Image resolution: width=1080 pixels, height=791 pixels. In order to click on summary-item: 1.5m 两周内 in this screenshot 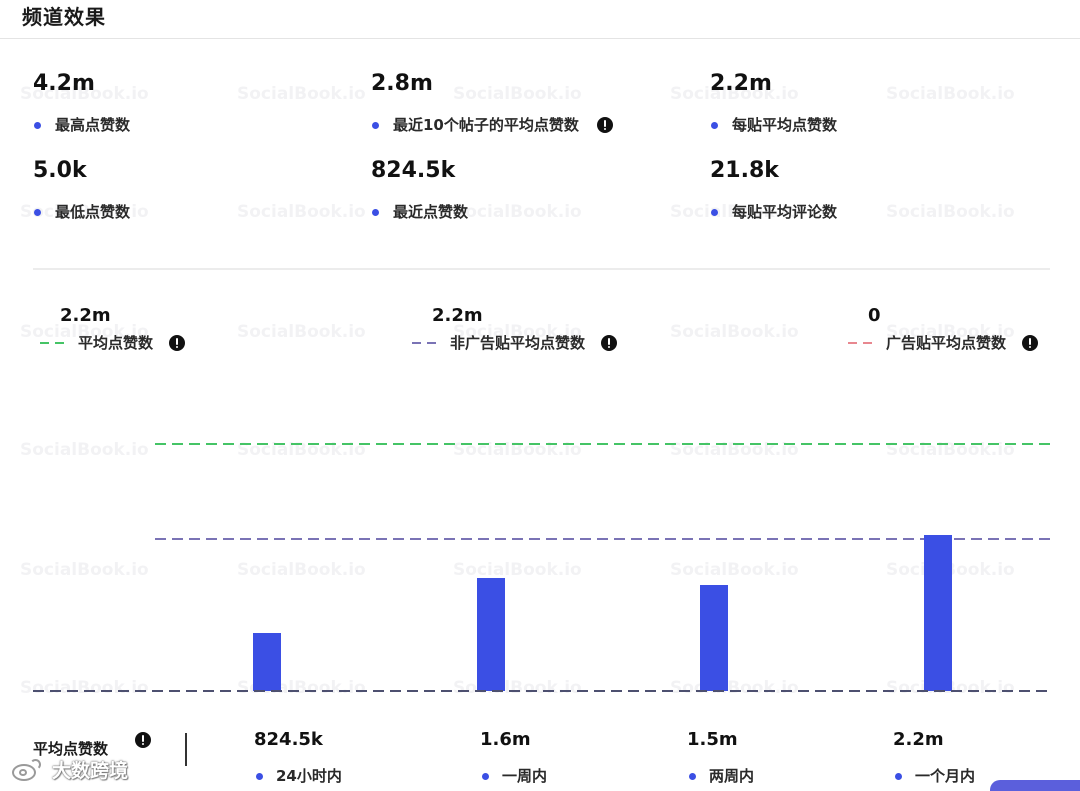, I will do `click(720, 757)`.